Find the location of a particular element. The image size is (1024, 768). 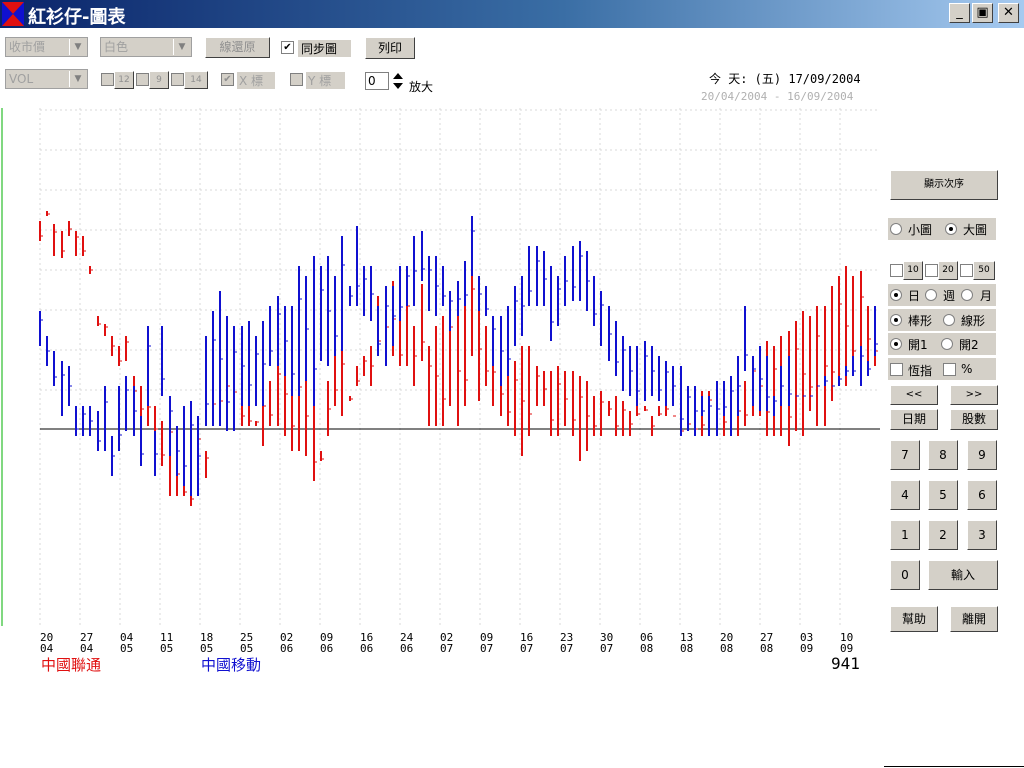

daily-radio is located at coordinates (896, 295).